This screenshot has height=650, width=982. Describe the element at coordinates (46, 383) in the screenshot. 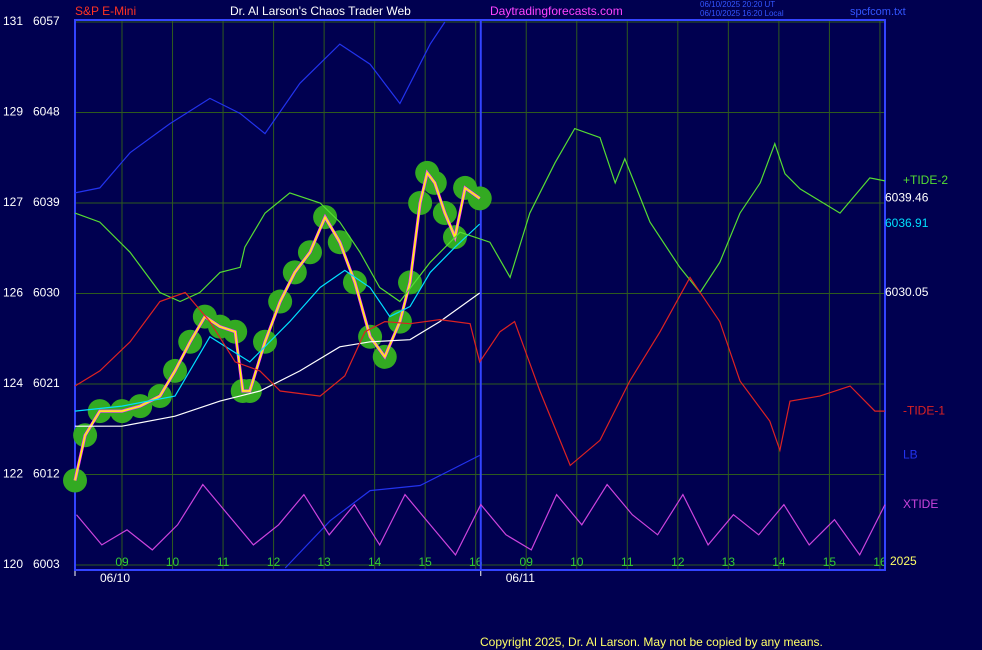

I see `y-tick-label: 6021` at that location.